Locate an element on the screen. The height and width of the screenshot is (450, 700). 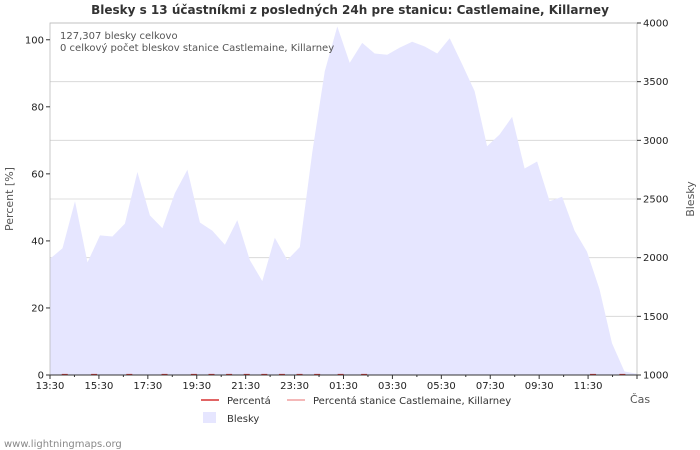
y-right-tick-label-4: 3000 is located at coordinates (655, 141).